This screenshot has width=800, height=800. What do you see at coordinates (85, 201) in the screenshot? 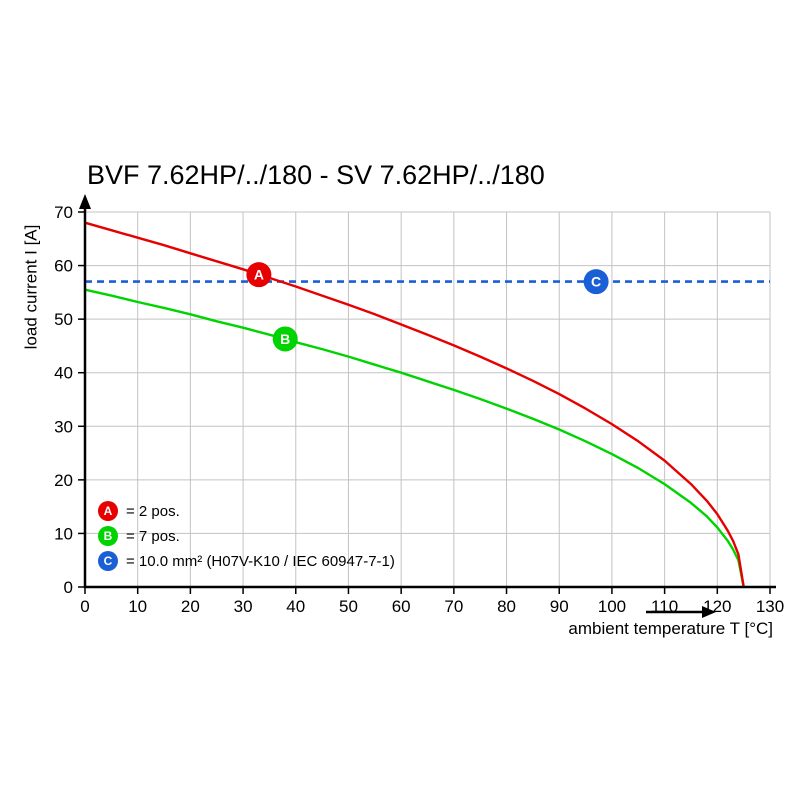
I see `y-axis-arrow-icon` at bounding box center [85, 201].